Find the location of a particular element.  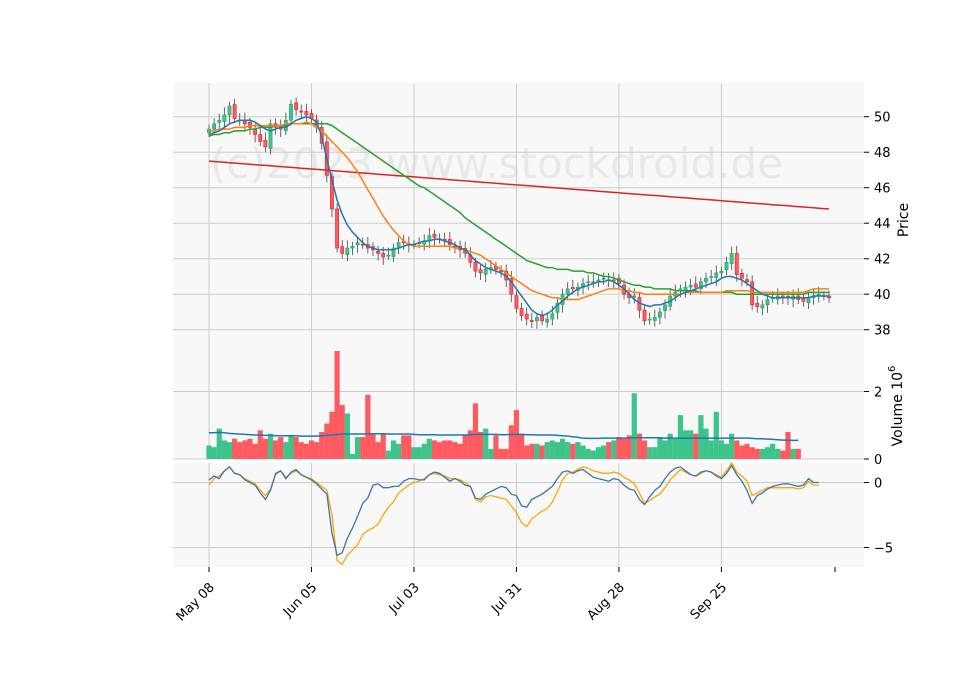

y-tick-label: 48 is located at coordinates (882, 153).